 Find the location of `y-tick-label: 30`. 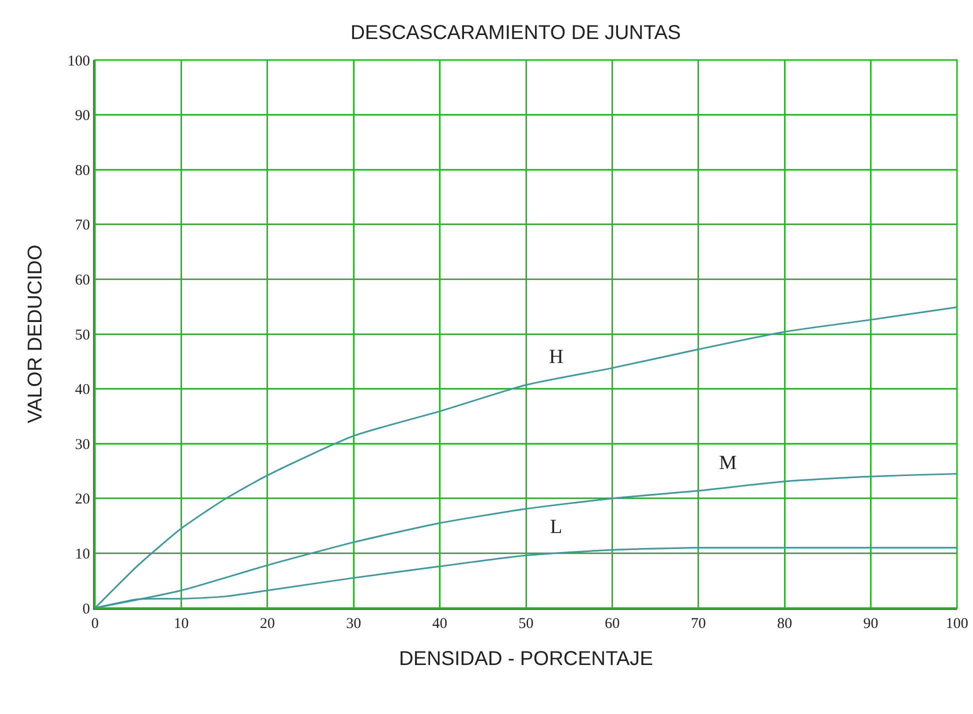

y-tick-label: 30 is located at coordinates (82, 444).